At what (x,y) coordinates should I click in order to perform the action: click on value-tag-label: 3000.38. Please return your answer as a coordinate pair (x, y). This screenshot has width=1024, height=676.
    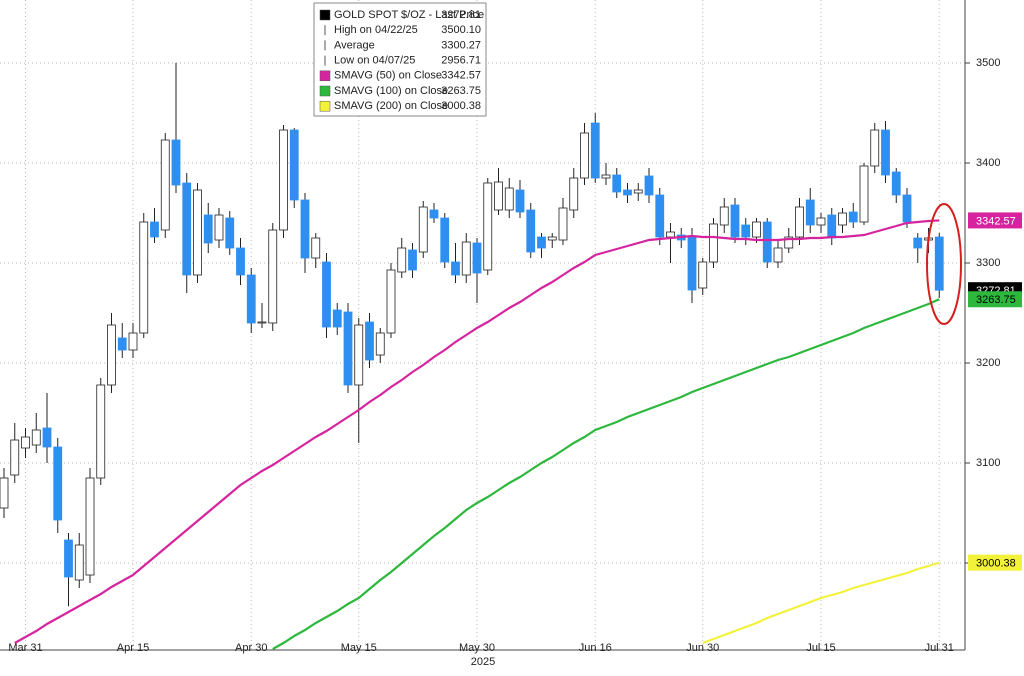
    Looking at the image, I should click on (996, 564).